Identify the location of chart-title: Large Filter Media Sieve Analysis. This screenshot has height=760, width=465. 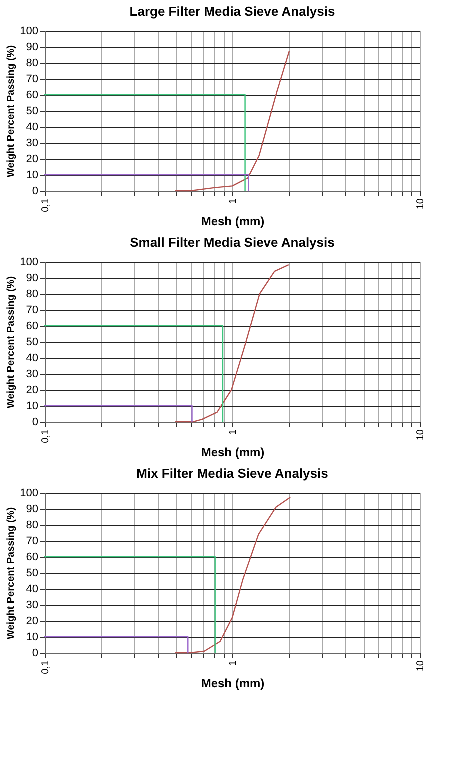
(233, 11).